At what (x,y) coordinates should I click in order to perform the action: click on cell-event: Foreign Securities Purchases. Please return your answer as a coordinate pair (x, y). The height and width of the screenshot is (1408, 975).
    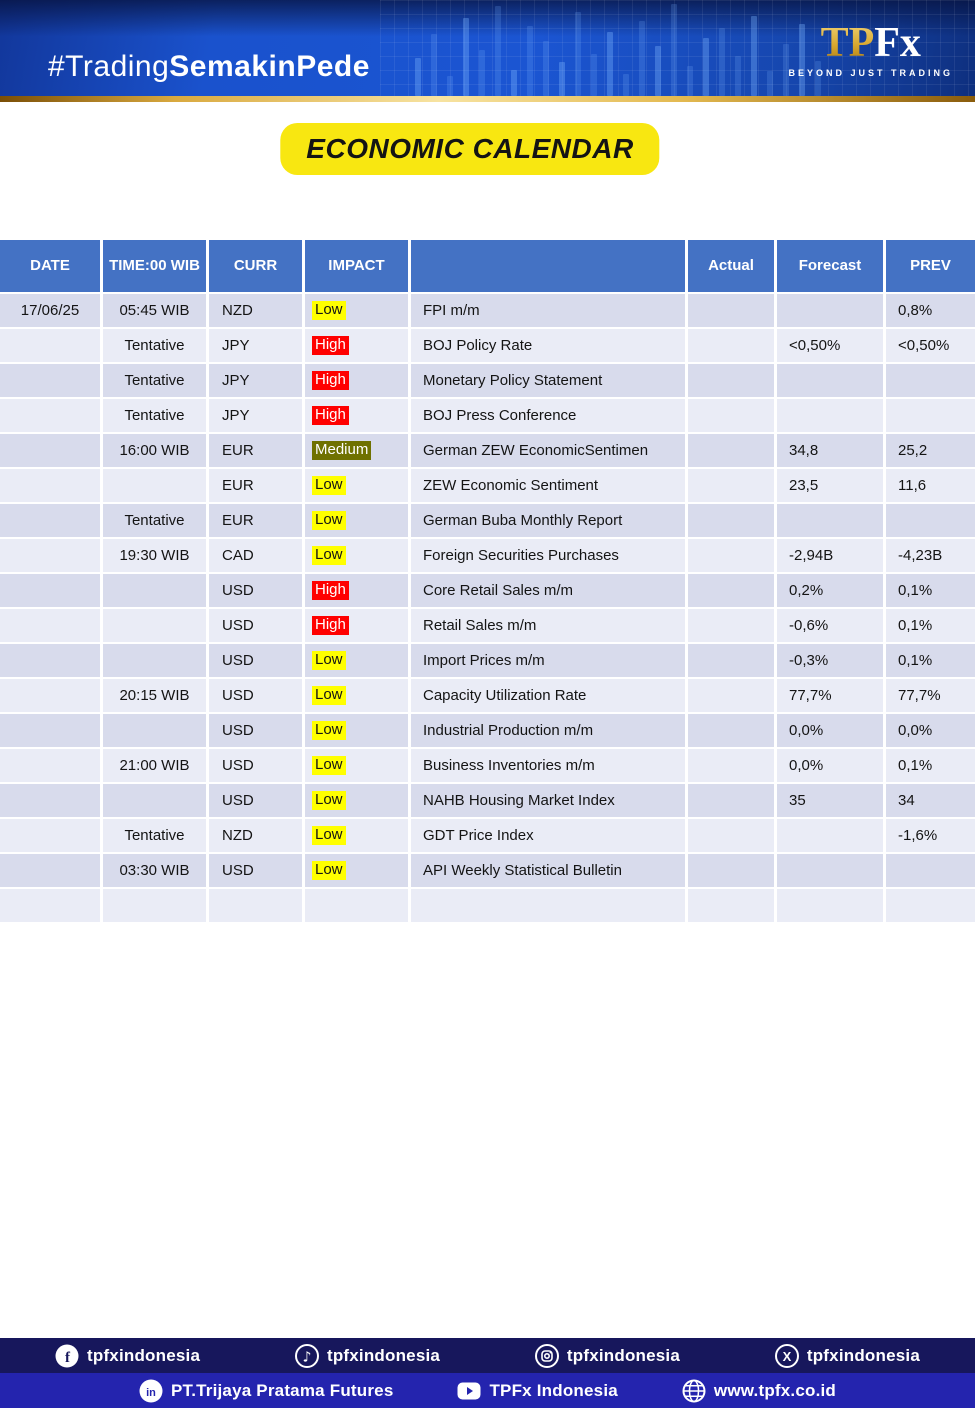
    Looking at the image, I should click on (548, 555).